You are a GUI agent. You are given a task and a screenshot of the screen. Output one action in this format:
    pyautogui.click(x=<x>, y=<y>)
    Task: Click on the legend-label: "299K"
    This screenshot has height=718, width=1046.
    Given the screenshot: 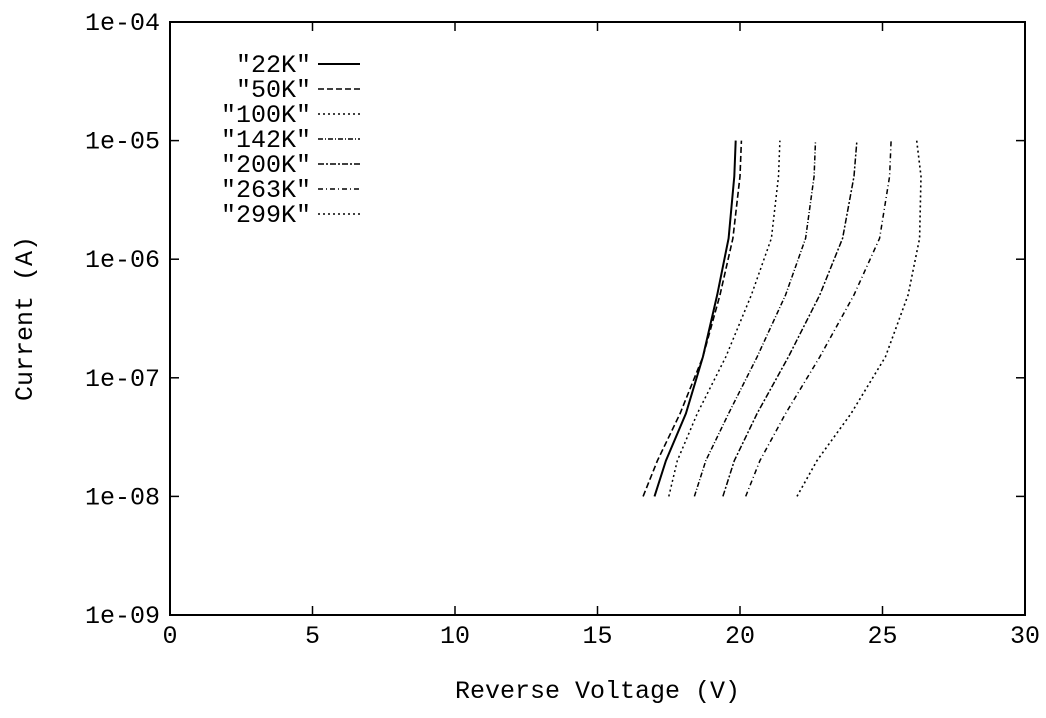 What is the action you would take?
    pyautogui.click(x=266, y=215)
    